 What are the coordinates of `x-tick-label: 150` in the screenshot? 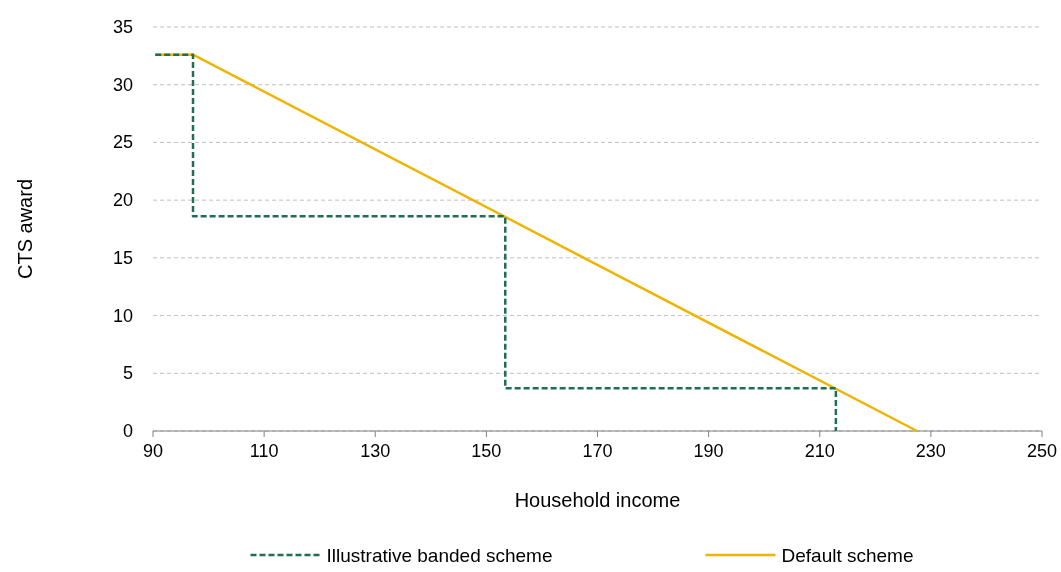 It's located at (486, 451).